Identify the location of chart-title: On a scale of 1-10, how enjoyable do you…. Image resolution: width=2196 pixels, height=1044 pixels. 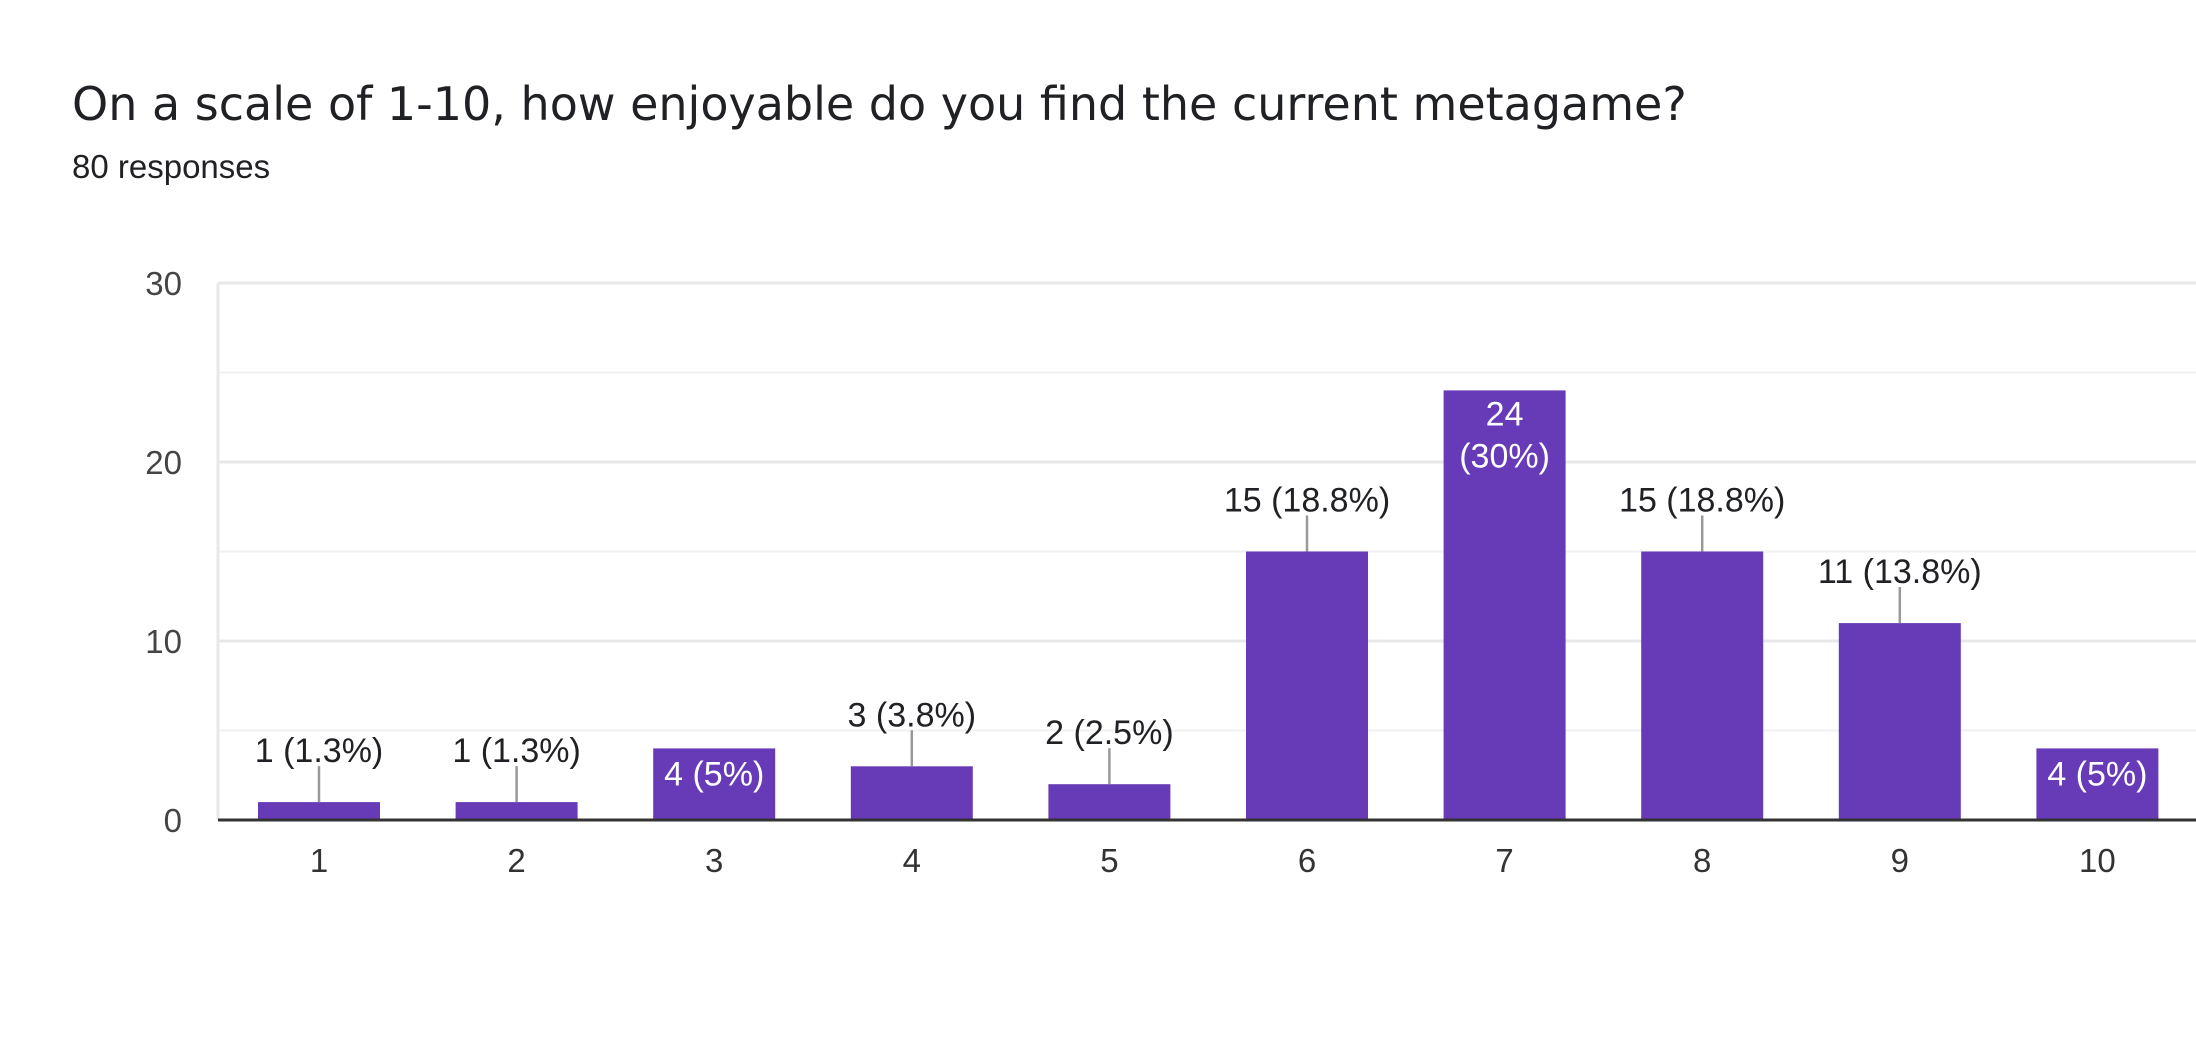
(879, 104).